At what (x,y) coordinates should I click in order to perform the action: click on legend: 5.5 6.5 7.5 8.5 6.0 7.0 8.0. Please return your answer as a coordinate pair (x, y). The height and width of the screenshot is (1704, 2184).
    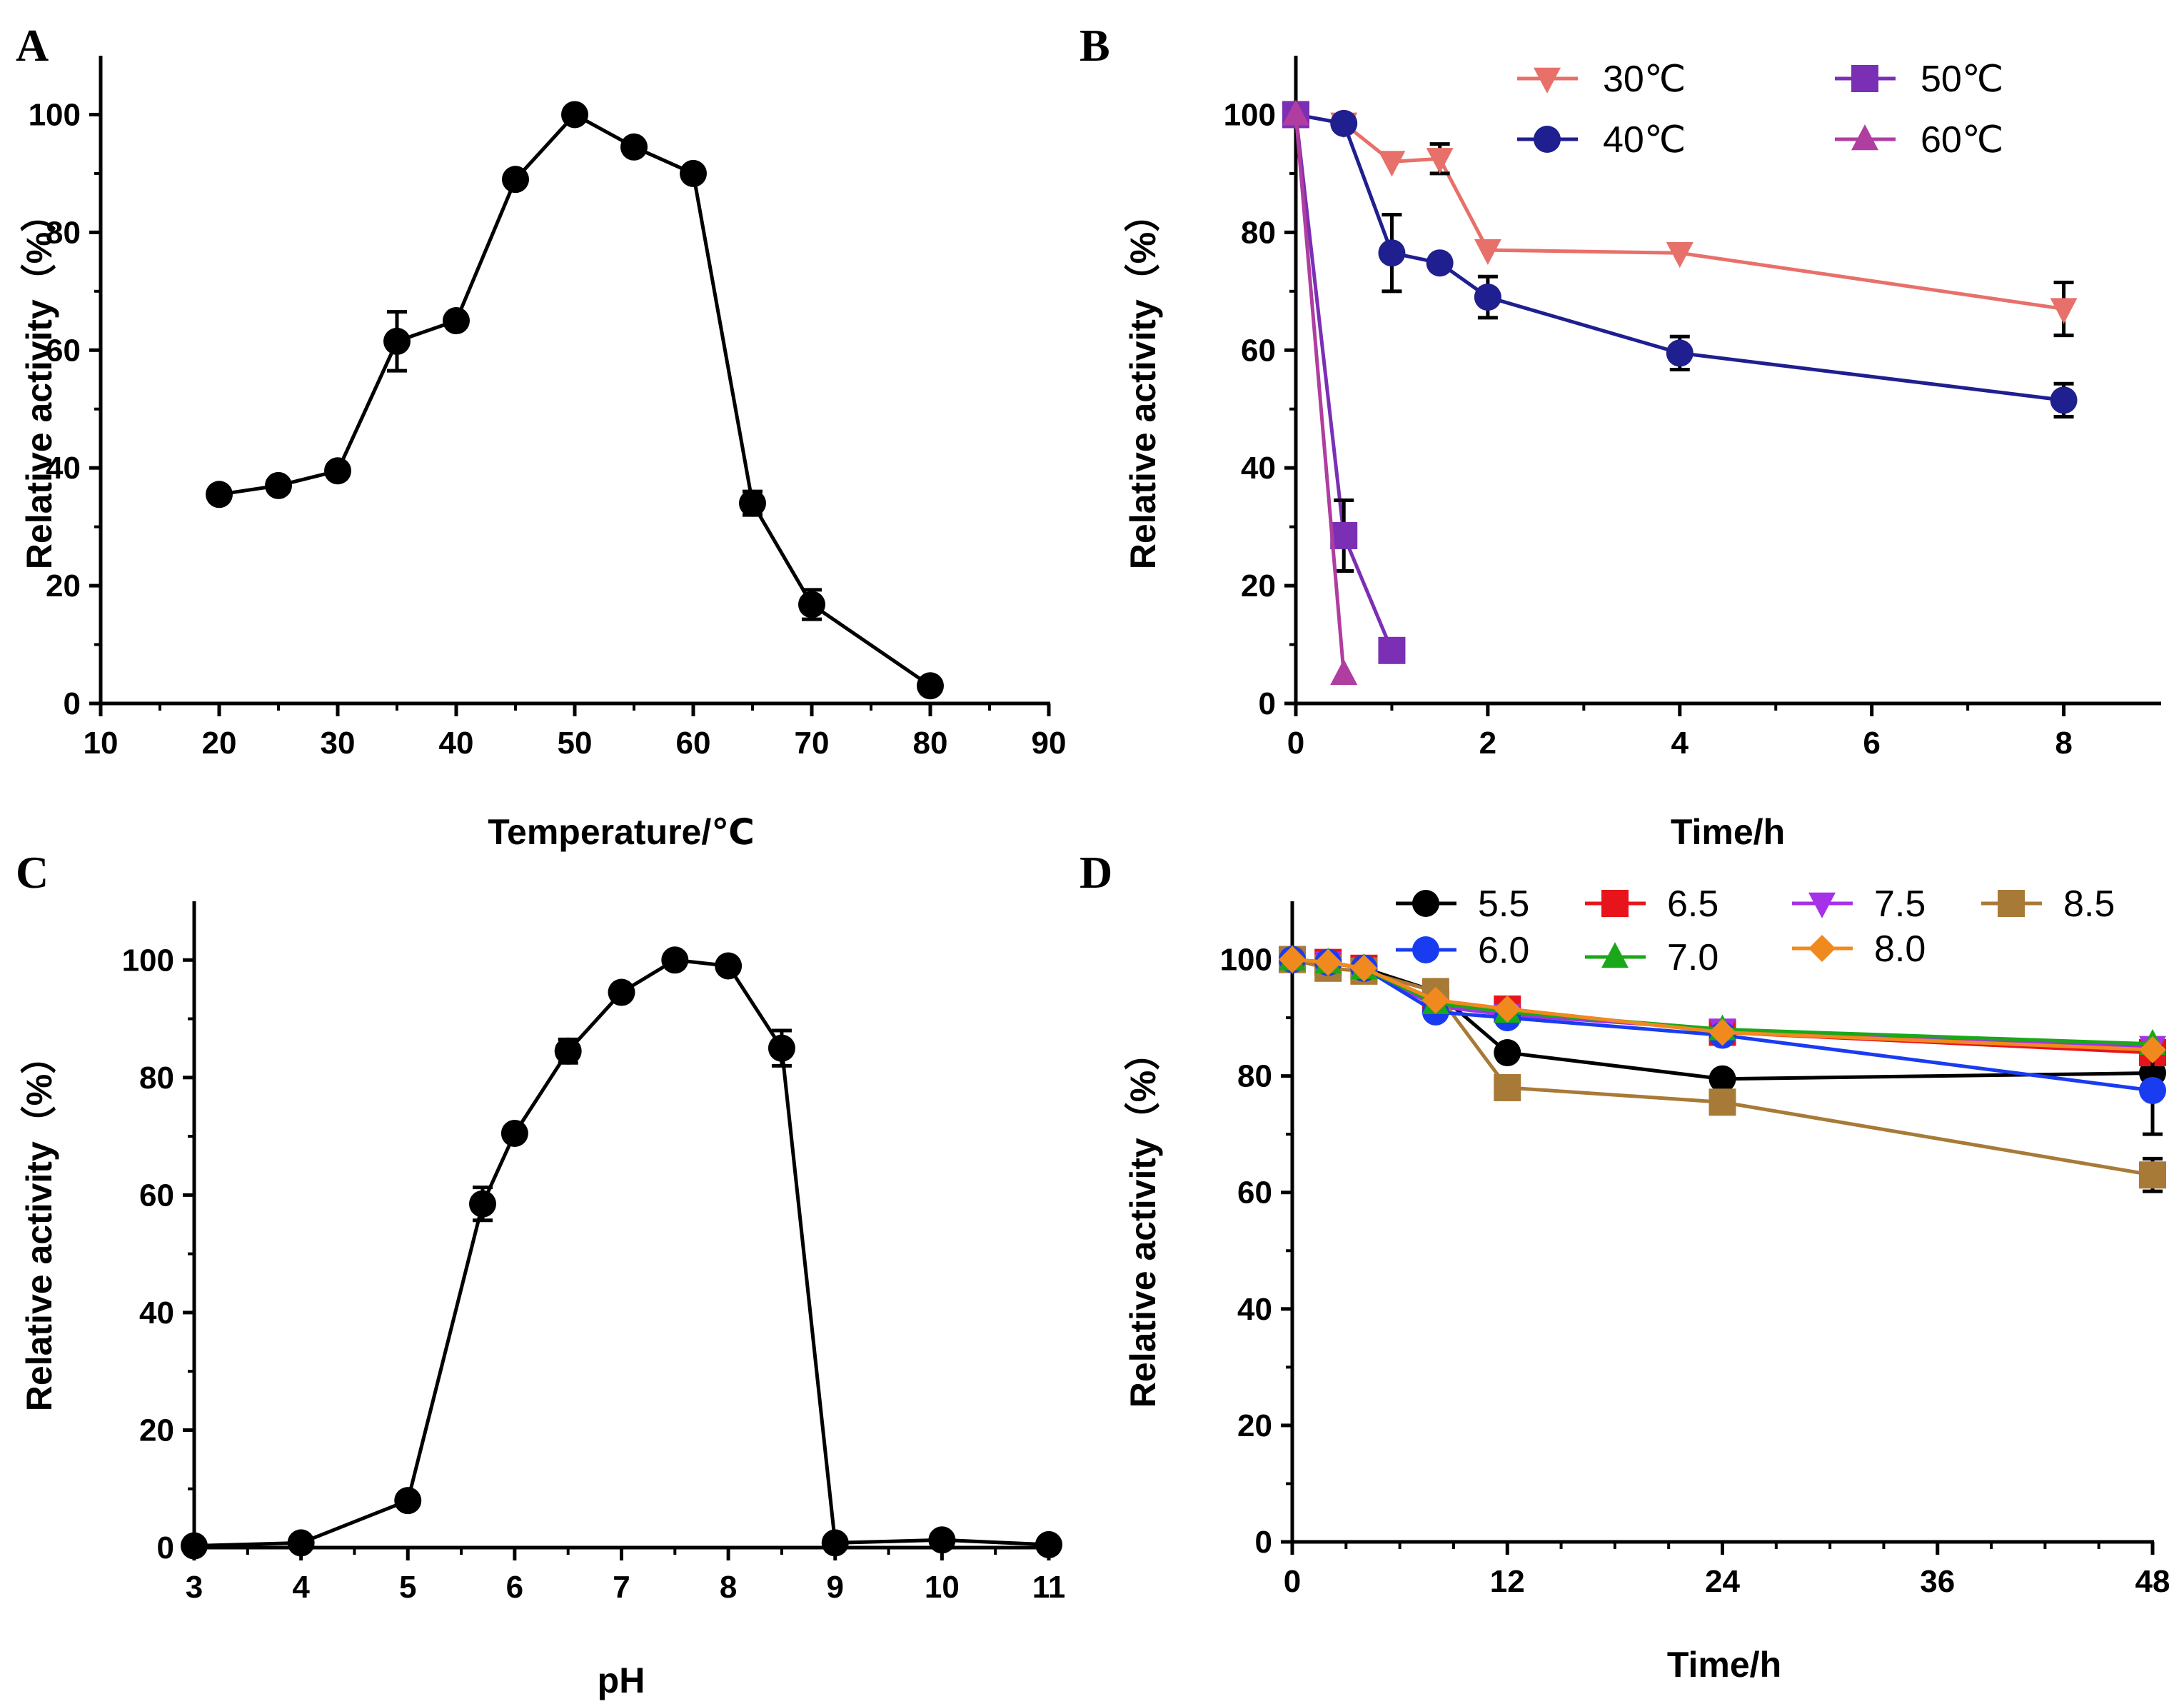
    Looking at the image, I should click on (1755, 930).